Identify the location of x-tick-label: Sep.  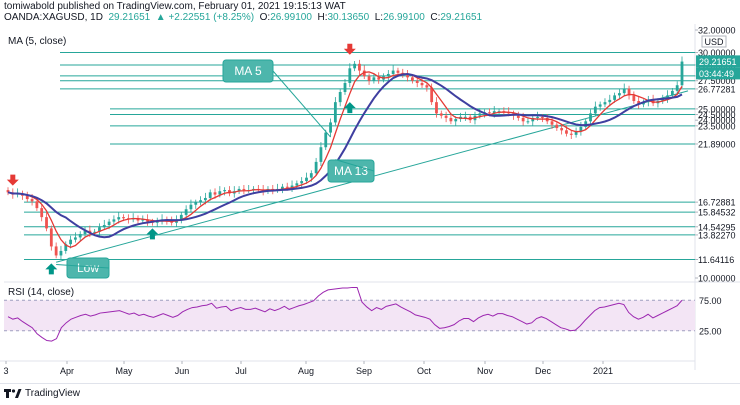
(364, 371).